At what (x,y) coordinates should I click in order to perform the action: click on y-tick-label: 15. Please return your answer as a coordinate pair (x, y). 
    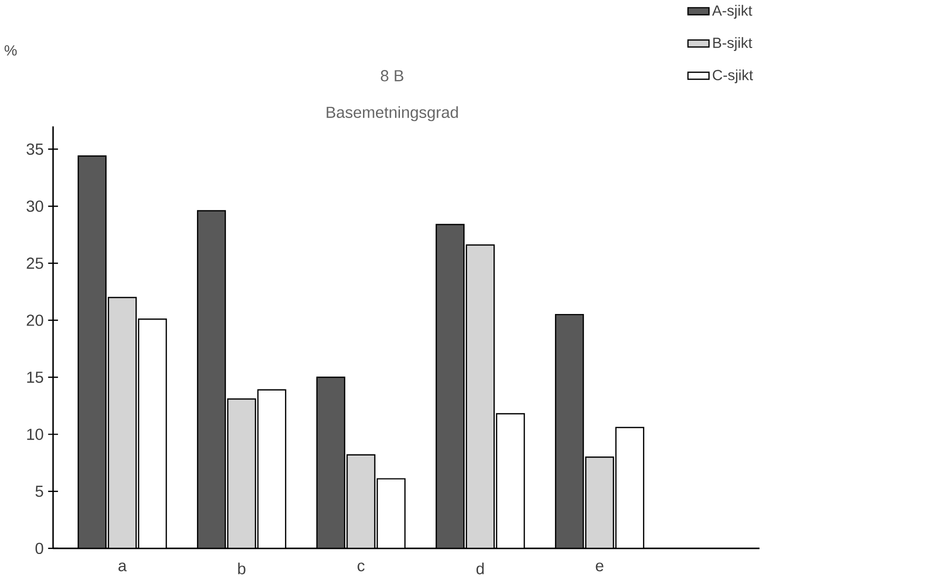
    Looking at the image, I should click on (35, 378).